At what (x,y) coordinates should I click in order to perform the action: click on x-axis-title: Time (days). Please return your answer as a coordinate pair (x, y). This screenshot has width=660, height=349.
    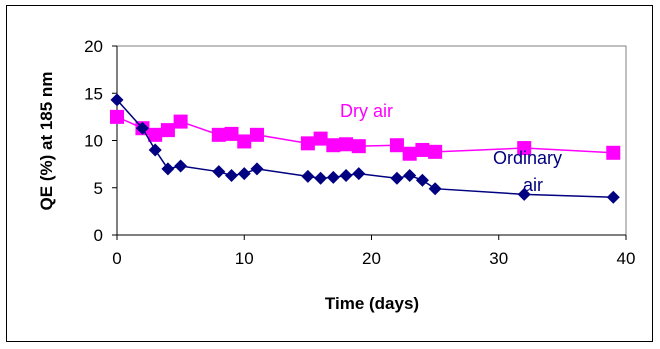
    Looking at the image, I should click on (372, 303).